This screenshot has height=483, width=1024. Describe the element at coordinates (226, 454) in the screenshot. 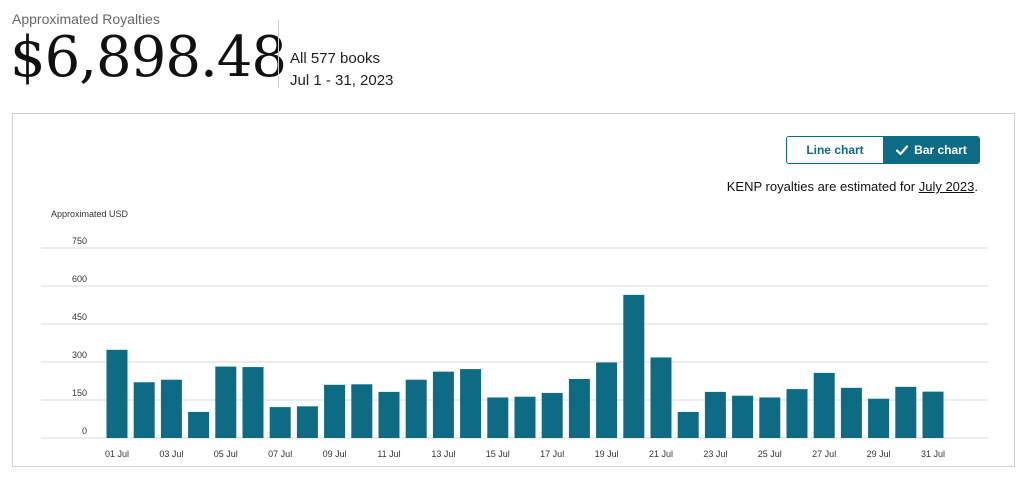

I see `x-tick-label: 05 Jul` at that location.